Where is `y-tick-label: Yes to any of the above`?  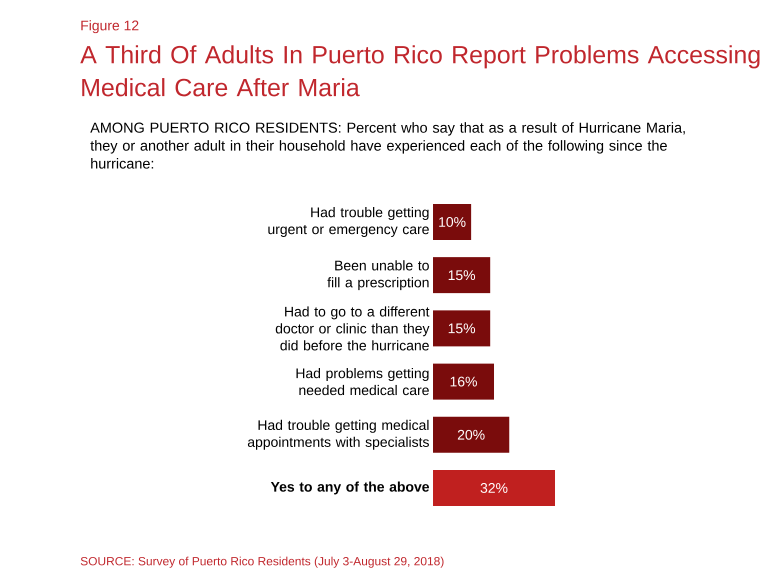 y-tick-label: Yes to any of the above is located at coordinates (350, 487).